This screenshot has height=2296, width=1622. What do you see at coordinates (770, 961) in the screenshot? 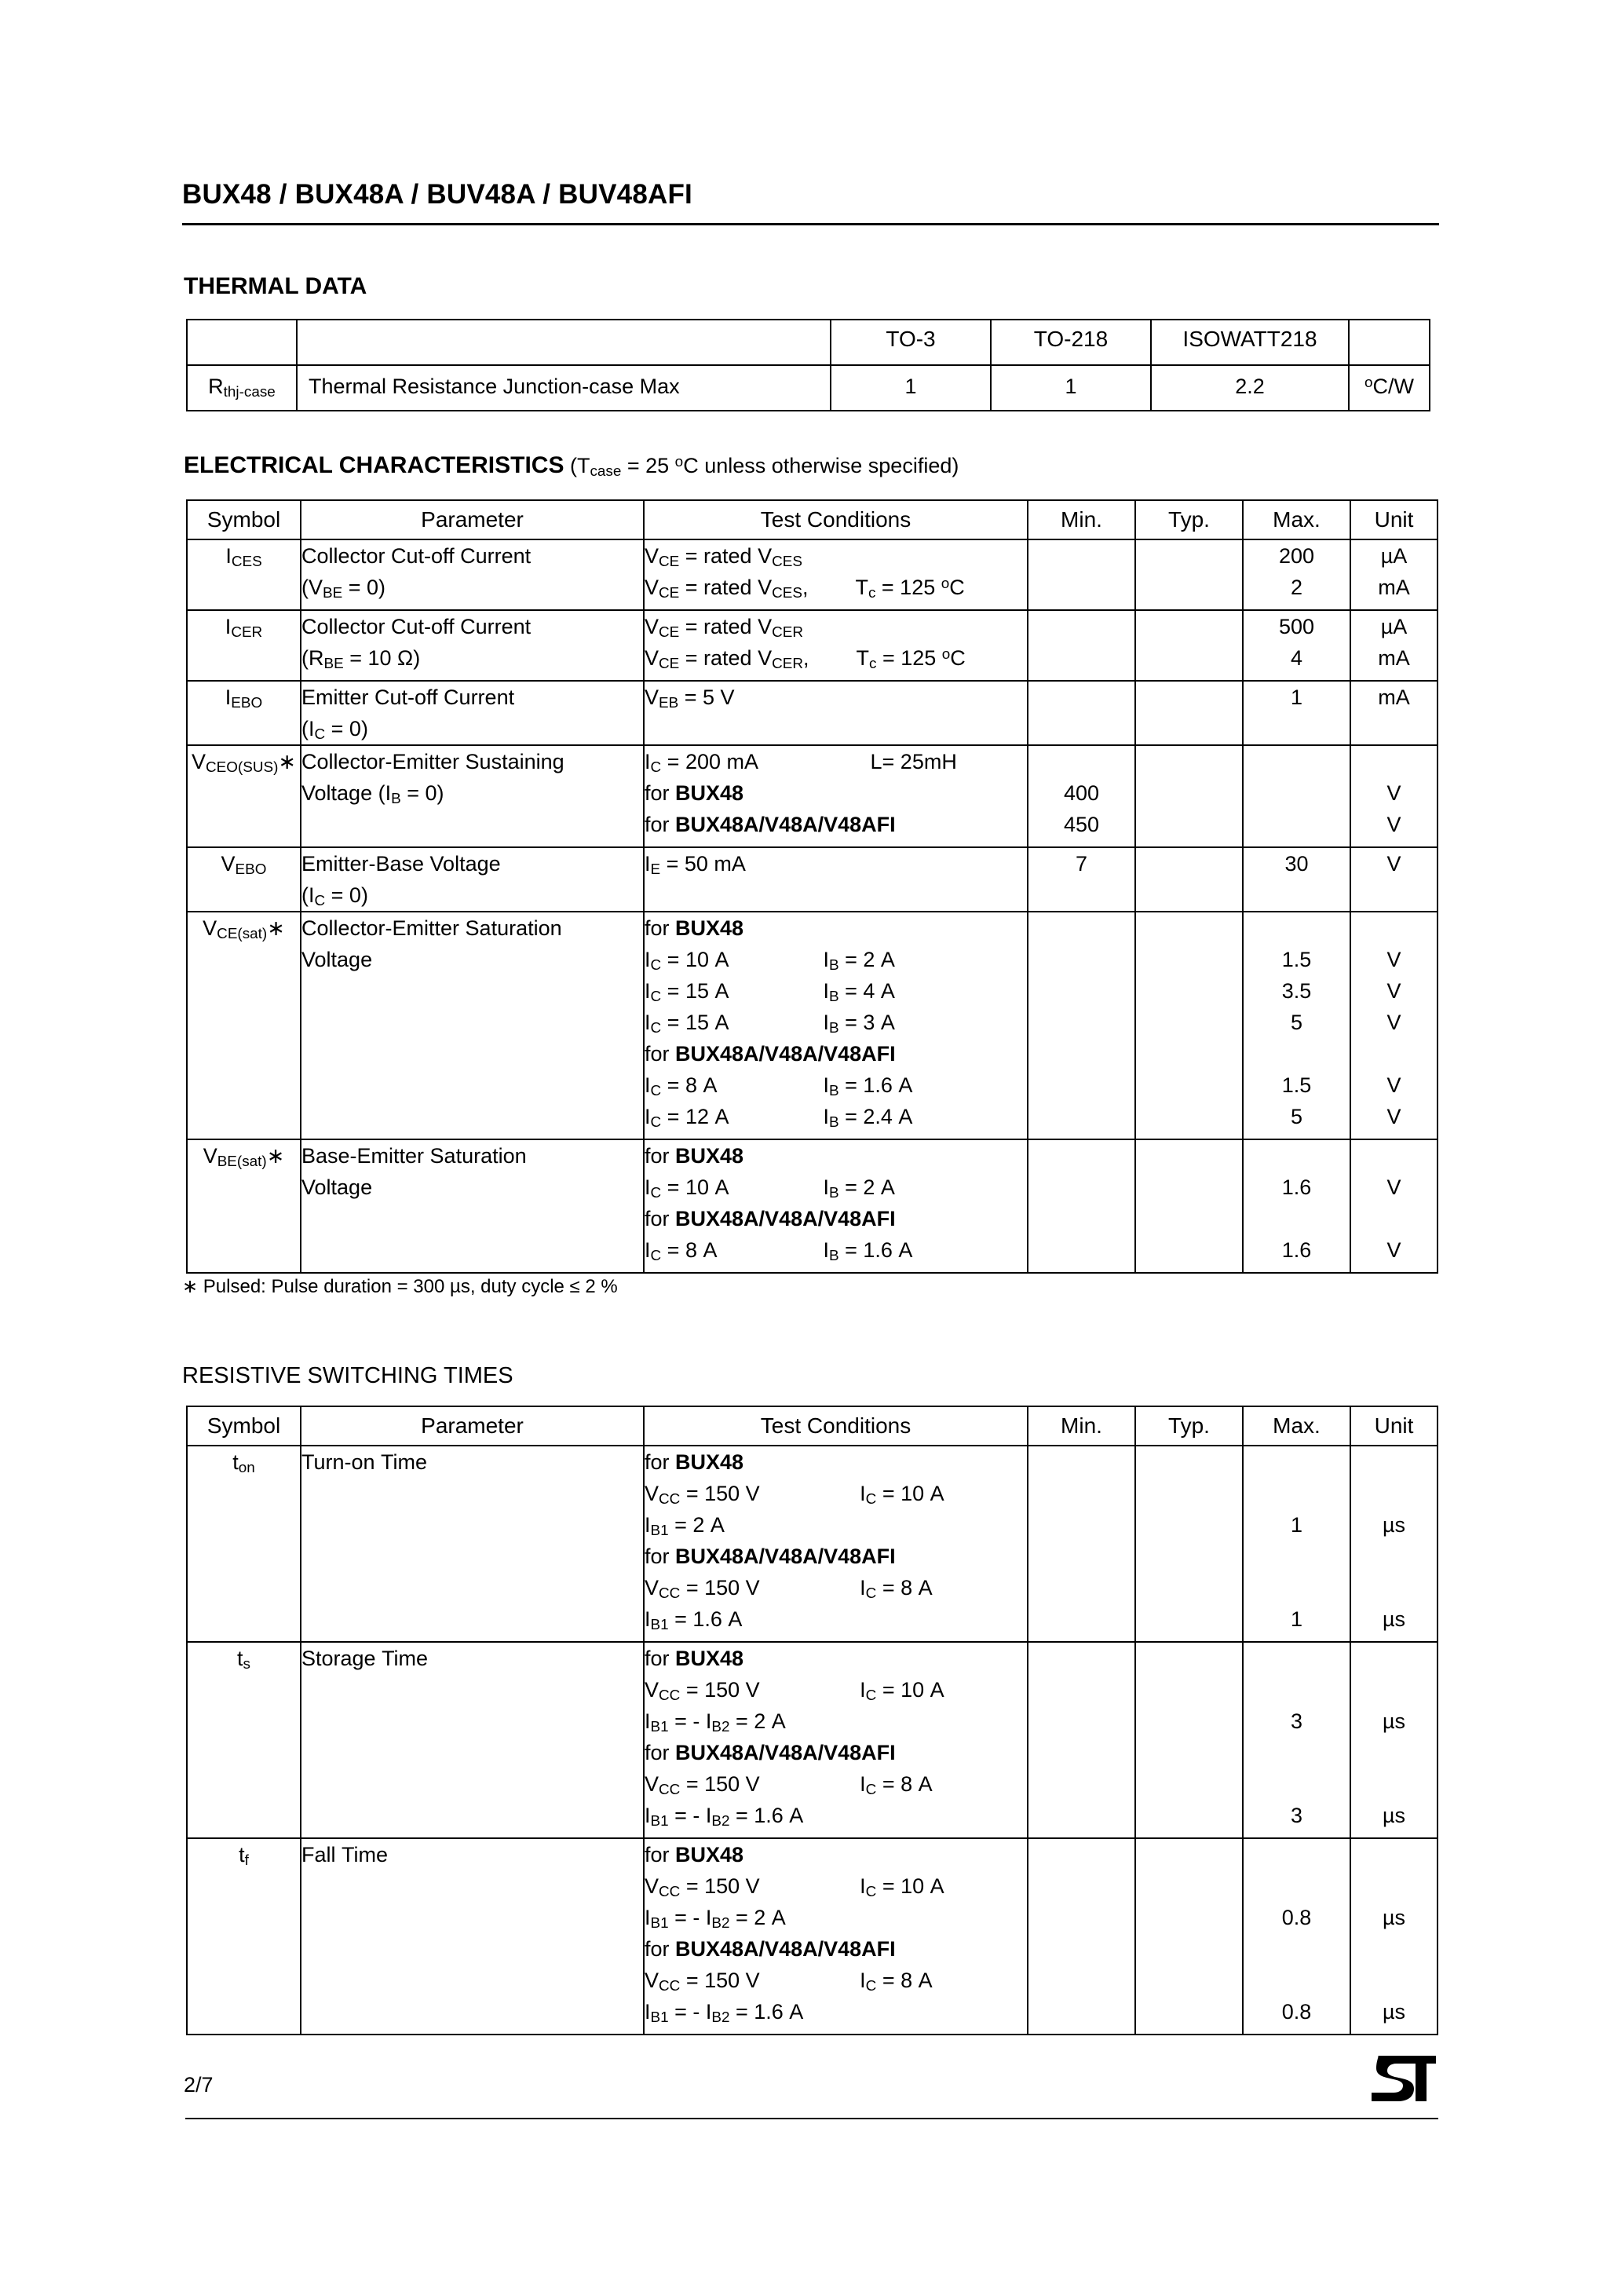
I see `row-test-conditions-line: IC = 10 A IB = 2 A` at bounding box center [770, 961].